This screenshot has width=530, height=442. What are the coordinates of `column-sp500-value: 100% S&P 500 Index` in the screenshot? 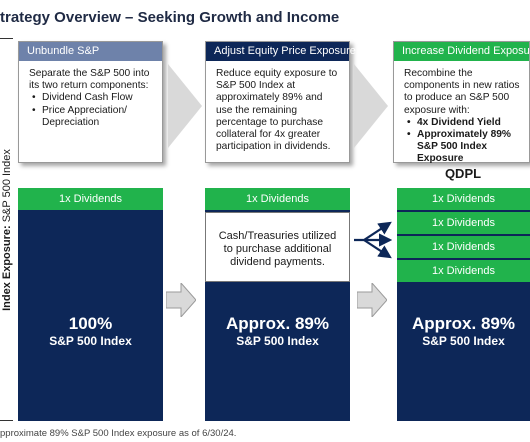 It's located at (90, 331).